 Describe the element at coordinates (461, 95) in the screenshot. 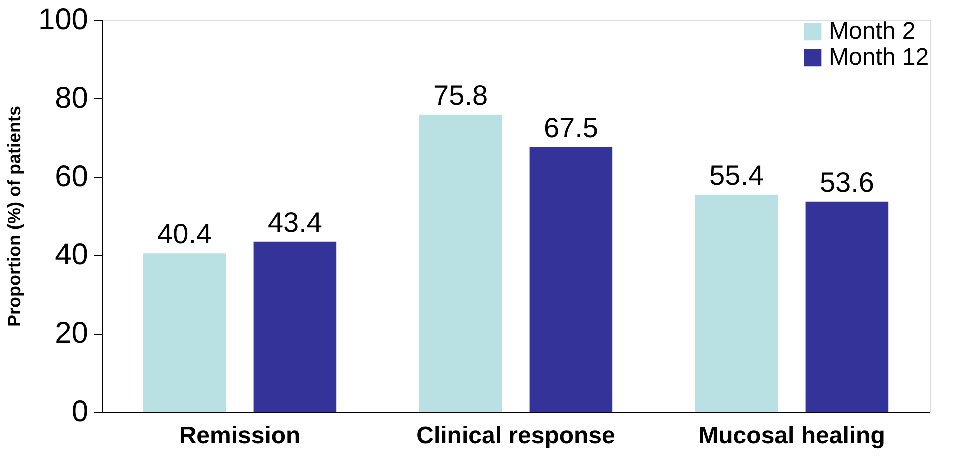

I see `data-label: 75.8` at that location.